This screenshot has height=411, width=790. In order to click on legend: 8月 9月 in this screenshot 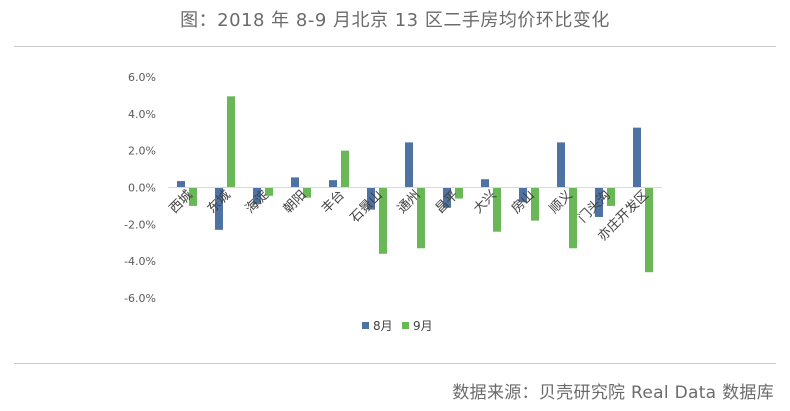, I will do `click(397, 326)`.